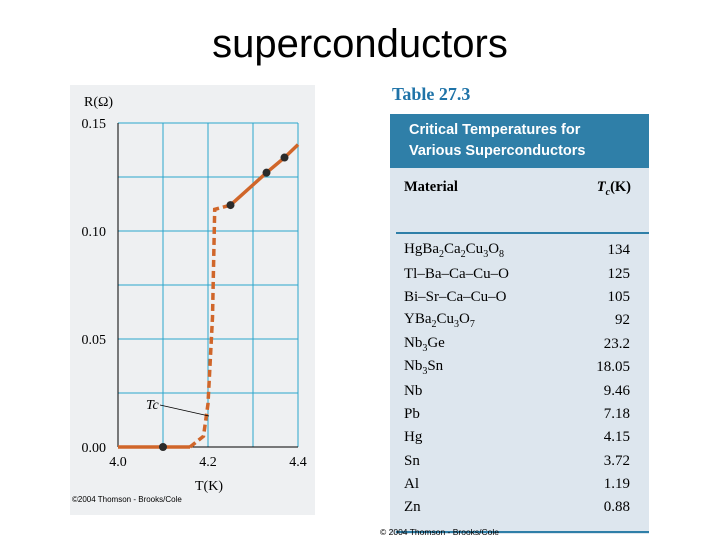 The image size is (720, 540). What do you see at coordinates (622, 320) in the screenshot?
I see `tc-cell: 92` at bounding box center [622, 320].